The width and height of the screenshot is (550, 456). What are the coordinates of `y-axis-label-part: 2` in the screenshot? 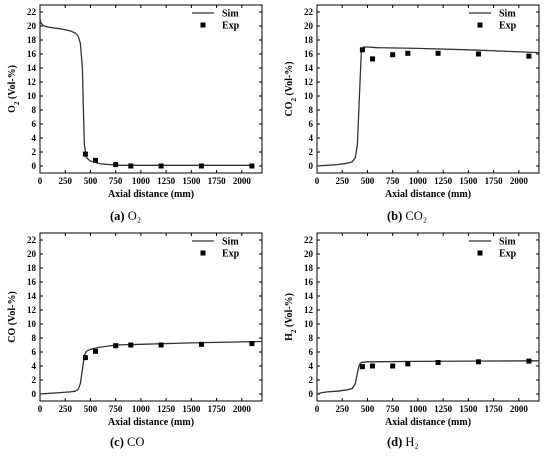 It's located at (294, 100).